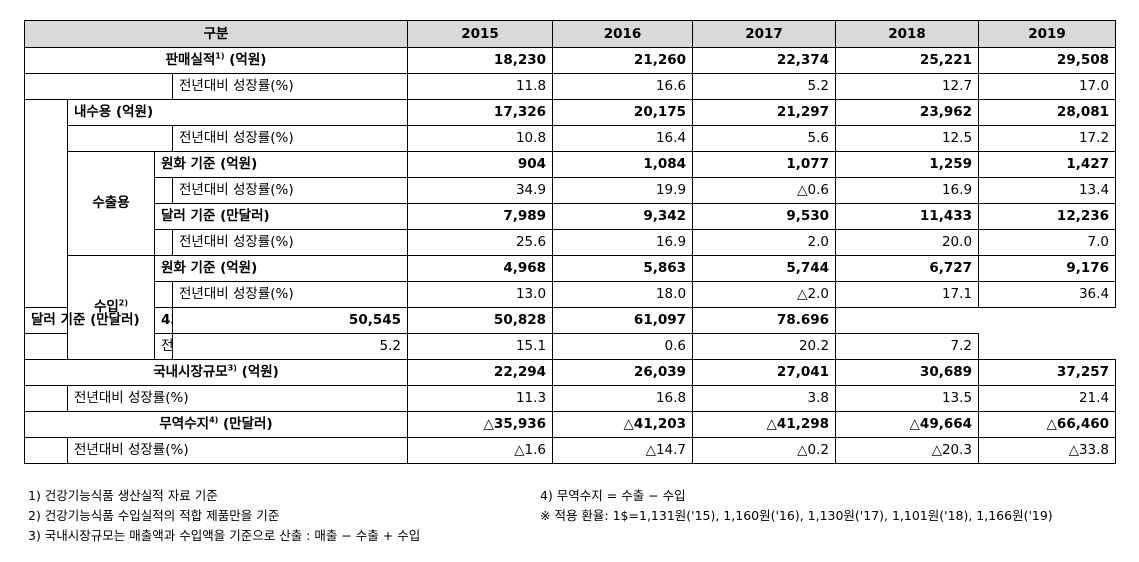 The width and height of the screenshot is (1139, 562). I want to click on table-cell: 18,230, so click(480, 60).